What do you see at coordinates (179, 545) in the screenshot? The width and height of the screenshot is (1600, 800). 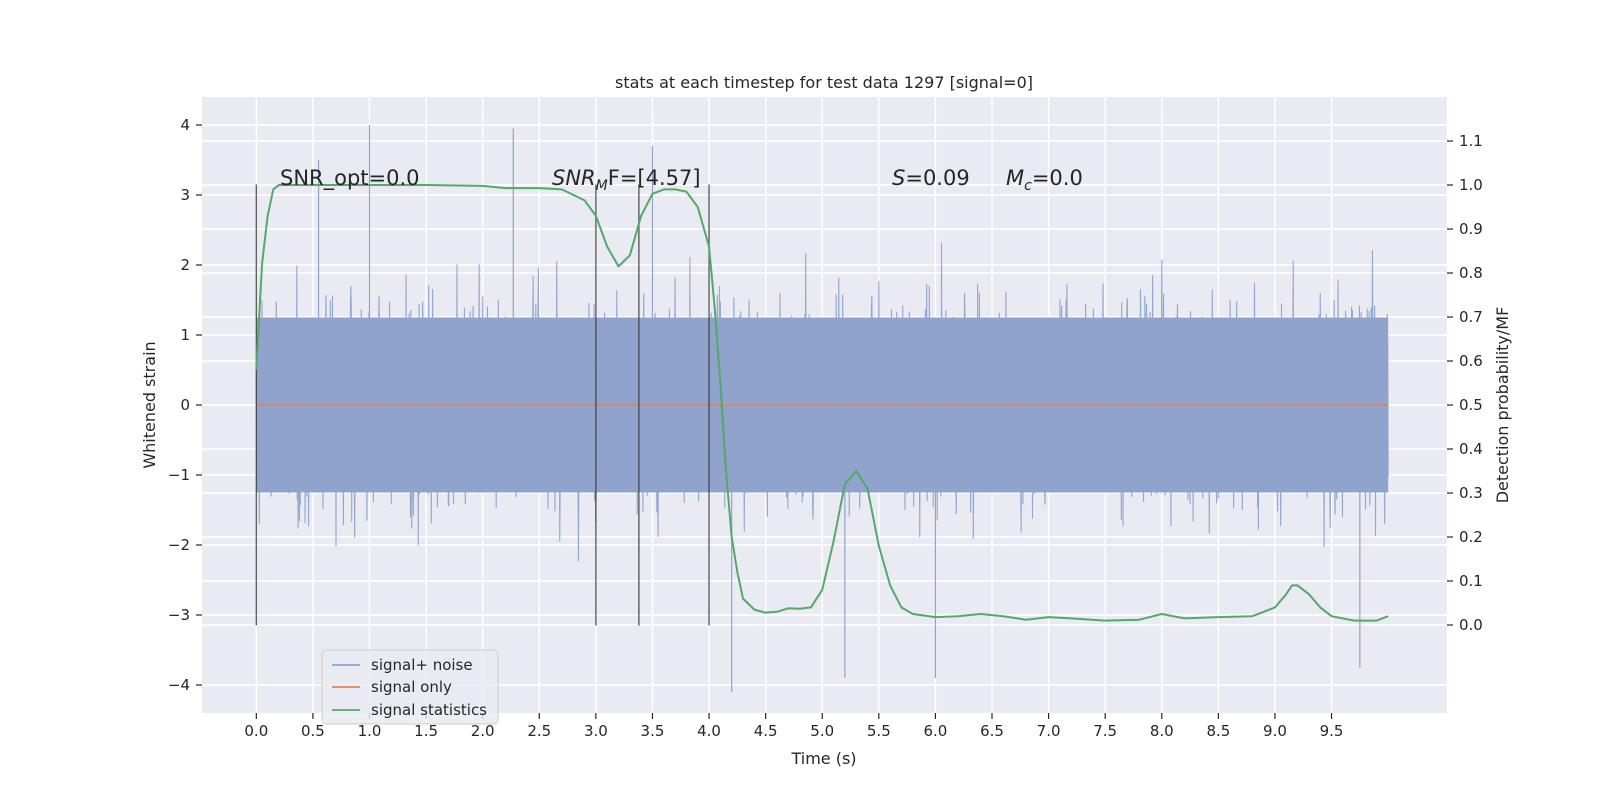 I see `y-tick-label: −2` at bounding box center [179, 545].